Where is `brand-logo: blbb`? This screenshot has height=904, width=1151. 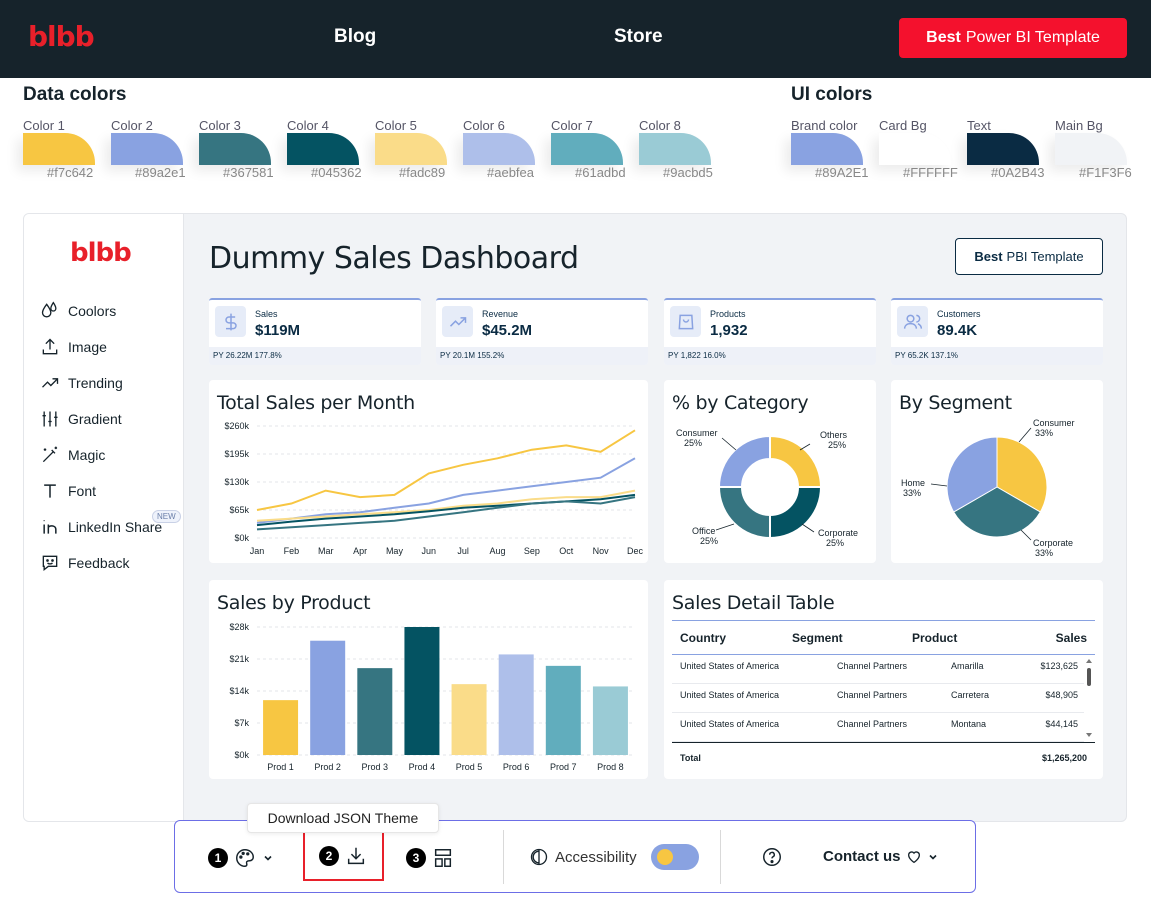
brand-logo: blbb is located at coordinates (61, 36).